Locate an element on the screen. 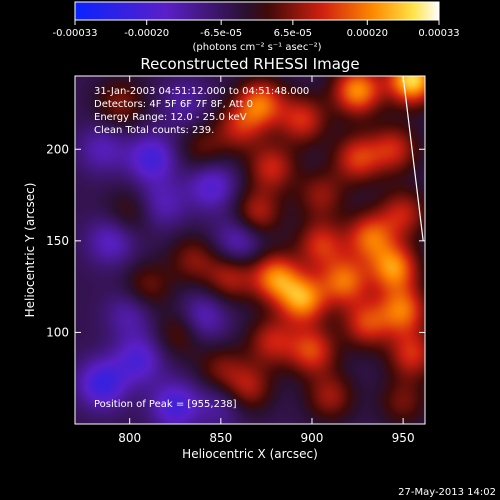 The height and width of the screenshot is (500, 500). annotation-energy-range: Energy Range: 12.0 - 25.0 keV is located at coordinates (170, 117).